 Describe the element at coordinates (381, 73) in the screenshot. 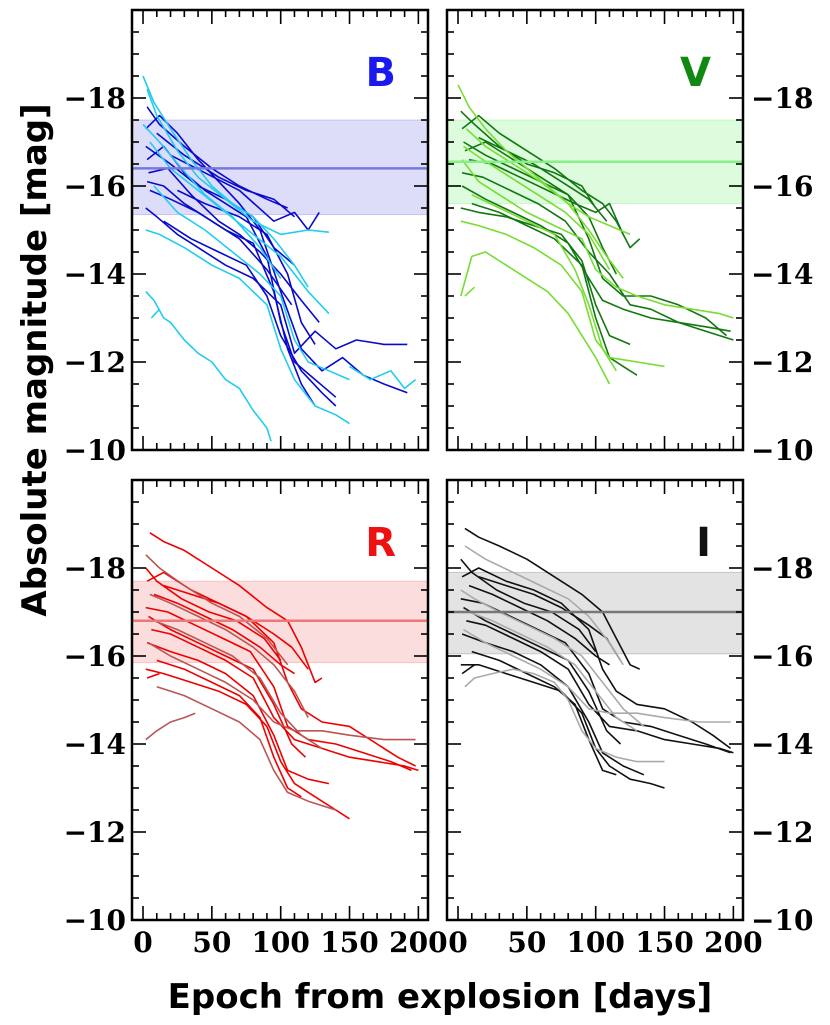

I see `band-label-b: B` at that location.